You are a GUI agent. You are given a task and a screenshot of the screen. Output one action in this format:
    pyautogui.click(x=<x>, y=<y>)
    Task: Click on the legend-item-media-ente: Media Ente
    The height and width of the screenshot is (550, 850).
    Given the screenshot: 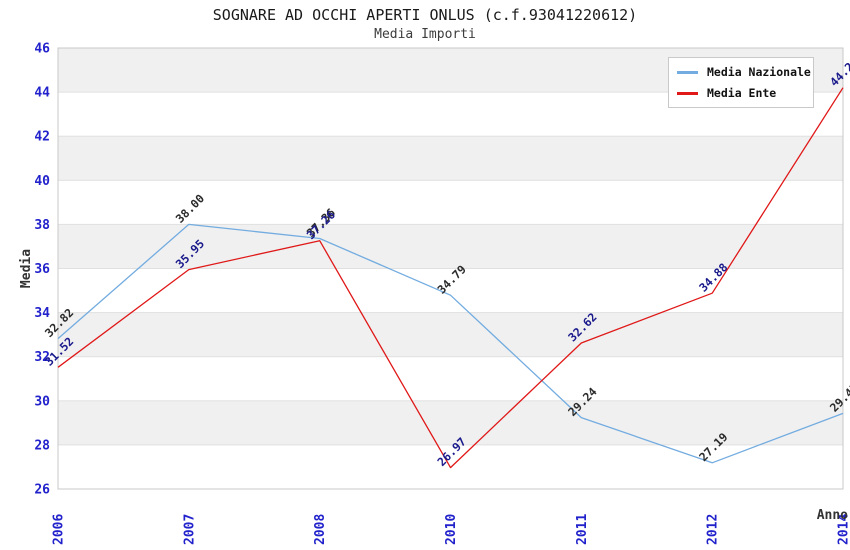 What is the action you would take?
    pyautogui.click(x=741, y=93)
    